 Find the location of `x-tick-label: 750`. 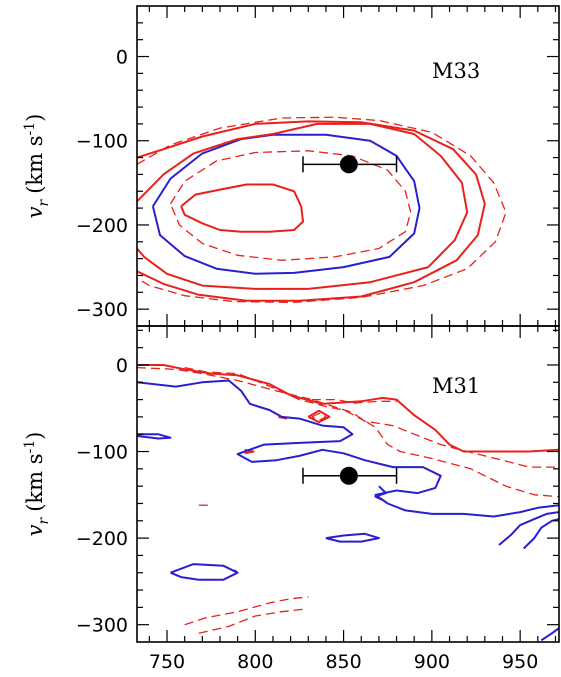

x-tick-label: 750 is located at coordinates (167, 662).